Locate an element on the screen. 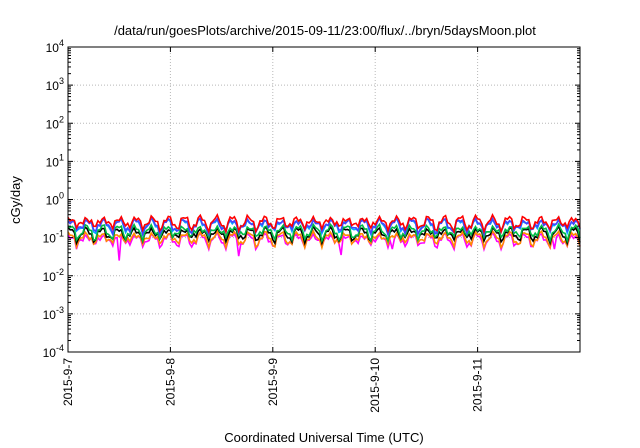 This screenshot has height=448, width=640. x-axis-label: Coordinated Universal Time (UTC) is located at coordinates (323, 437).